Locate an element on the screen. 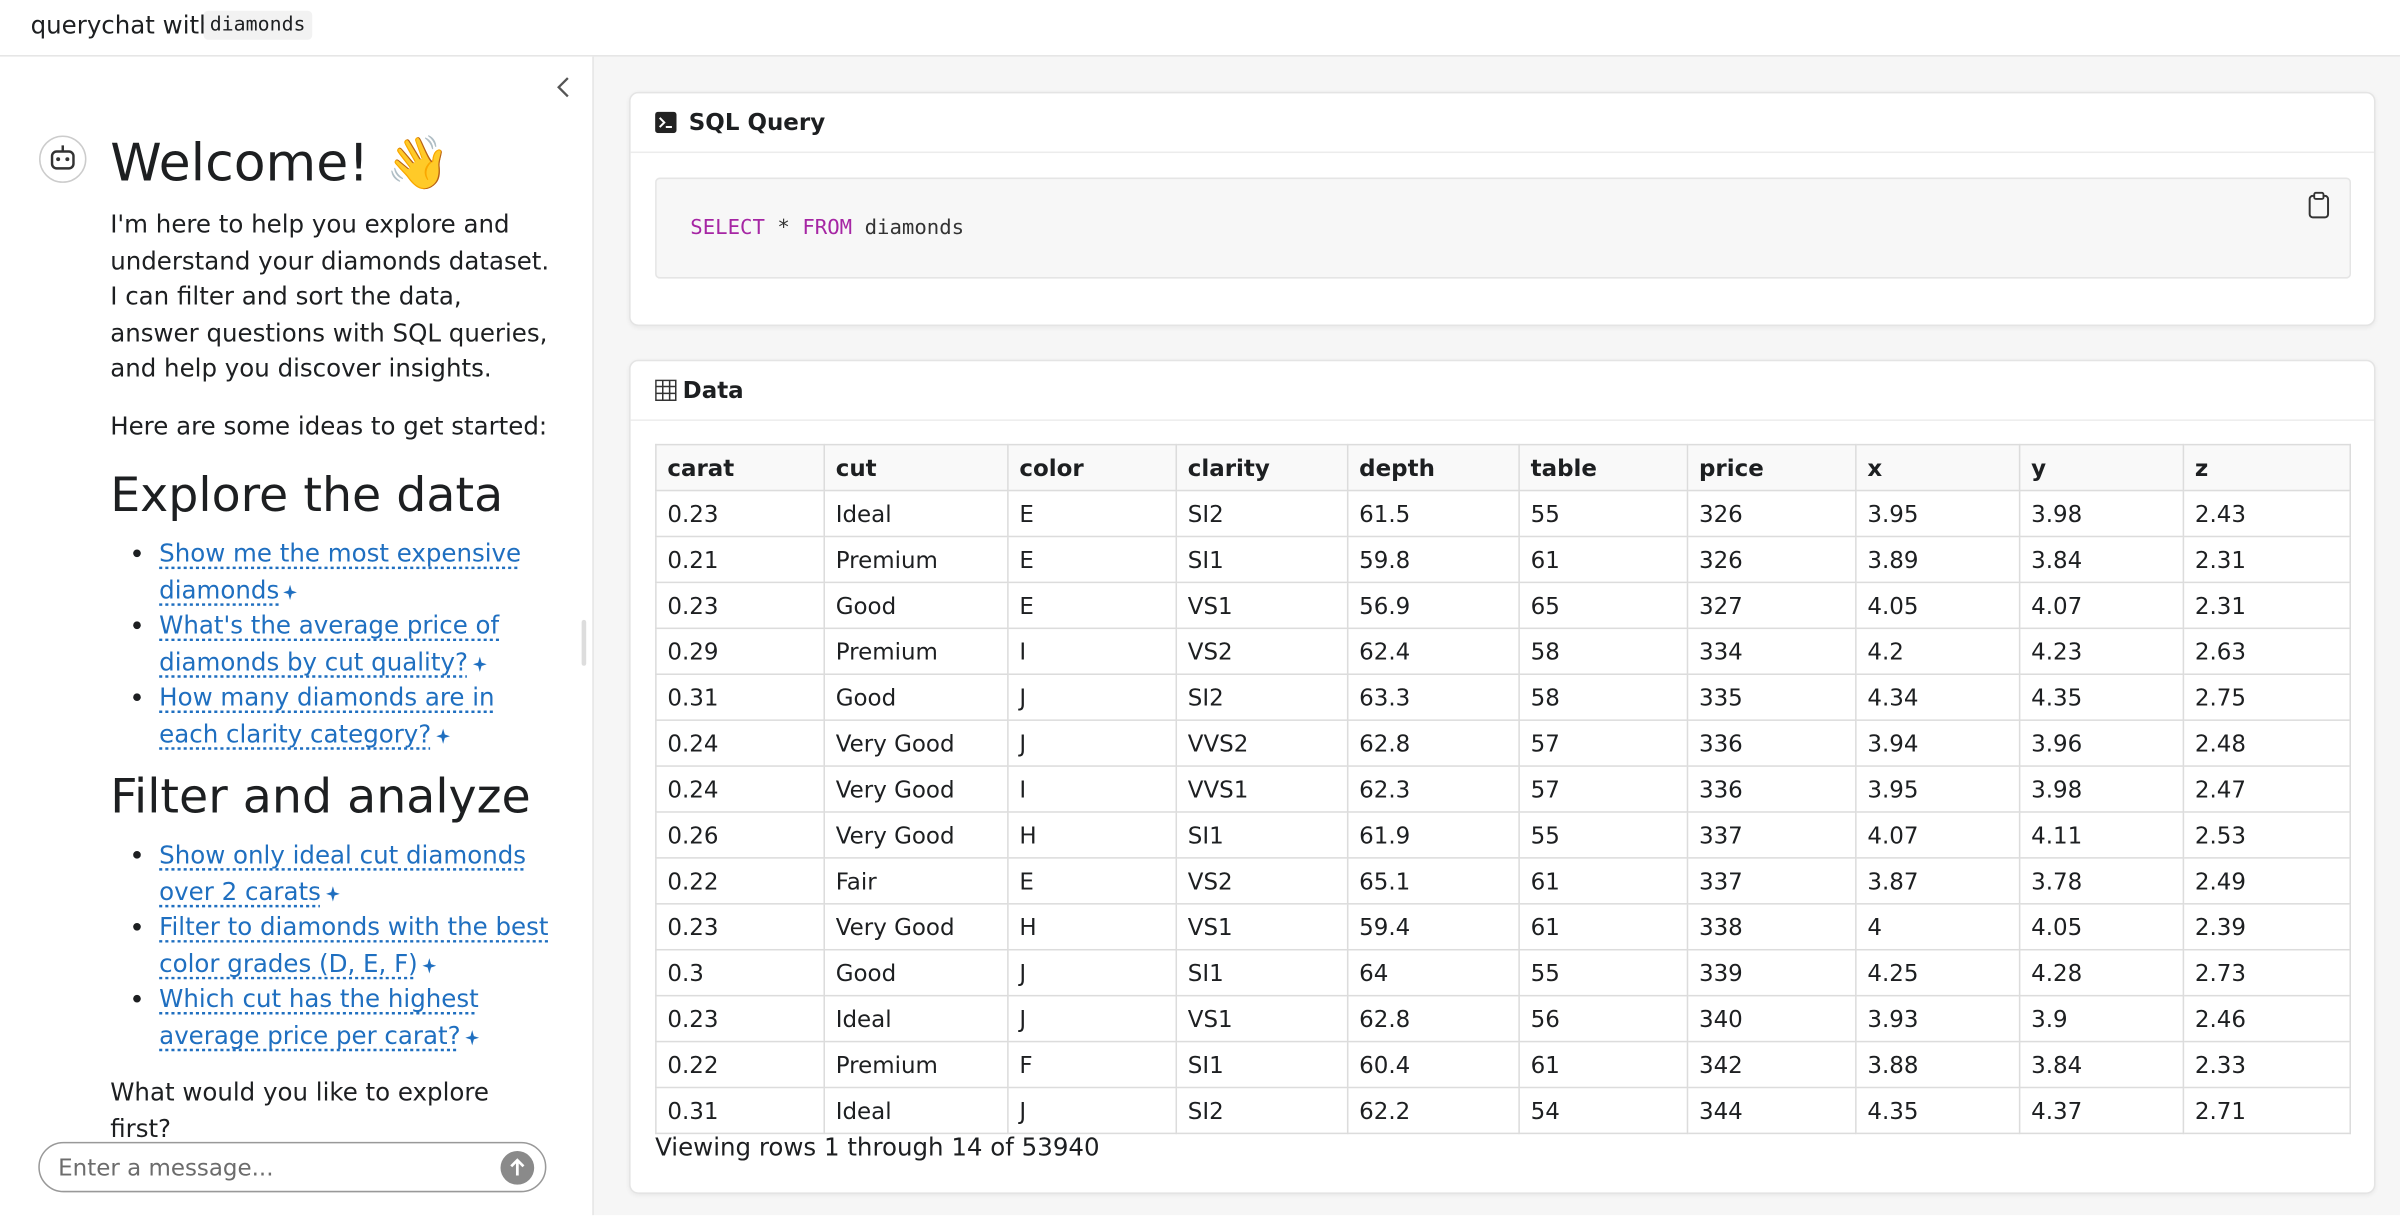  table-row: 0.29 Premium I VS2 62.4 58 334 4.2 4.23 2.63 is located at coordinates (1503, 651).